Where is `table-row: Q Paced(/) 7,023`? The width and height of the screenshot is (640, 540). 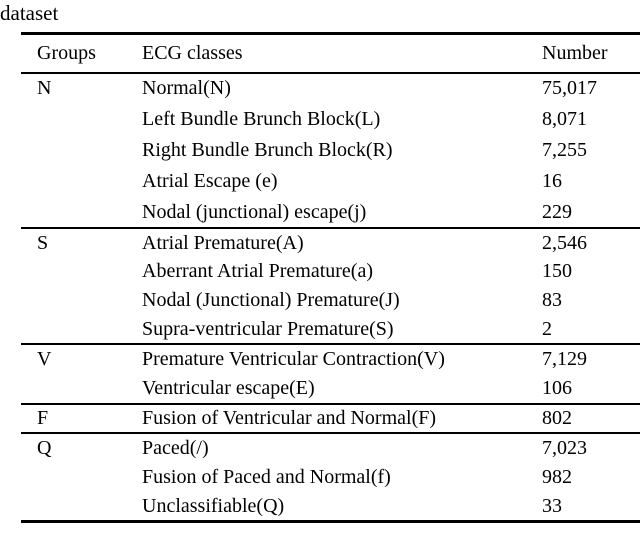 table-row: Q Paced(/) 7,023 is located at coordinates (330, 447).